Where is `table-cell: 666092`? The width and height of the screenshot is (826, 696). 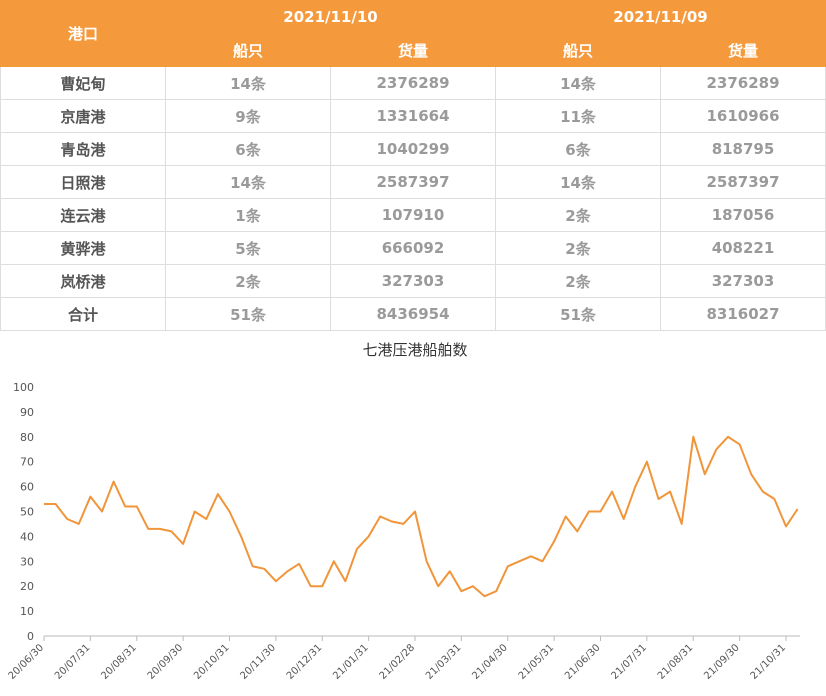 table-cell: 666092 is located at coordinates (413, 248).